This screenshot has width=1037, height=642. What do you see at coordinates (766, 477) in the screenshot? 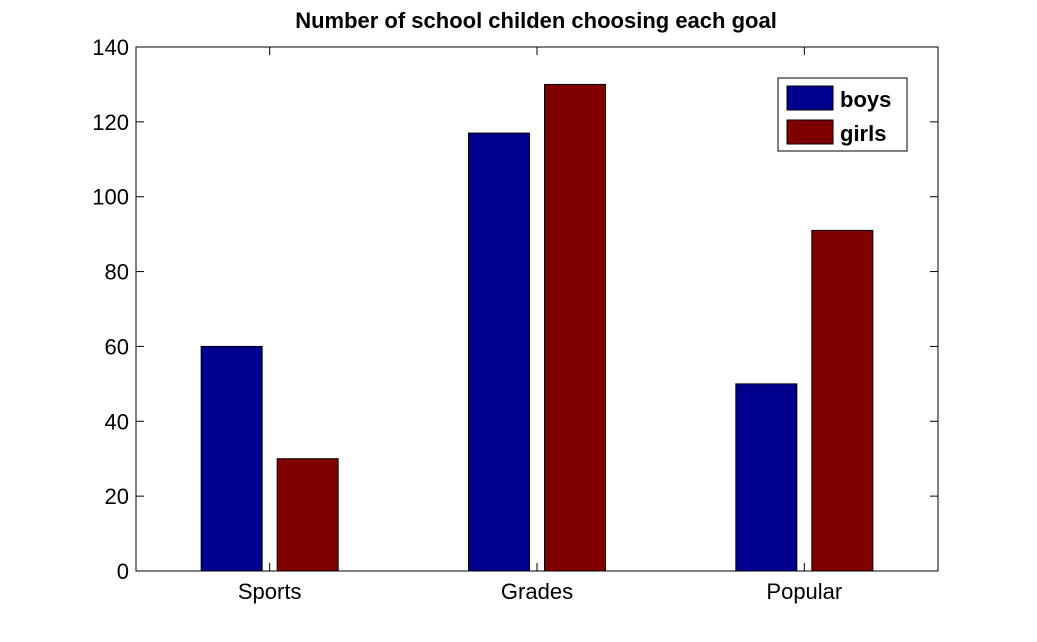
I see `bar-boys-popular` at bounding box center [766, 477].